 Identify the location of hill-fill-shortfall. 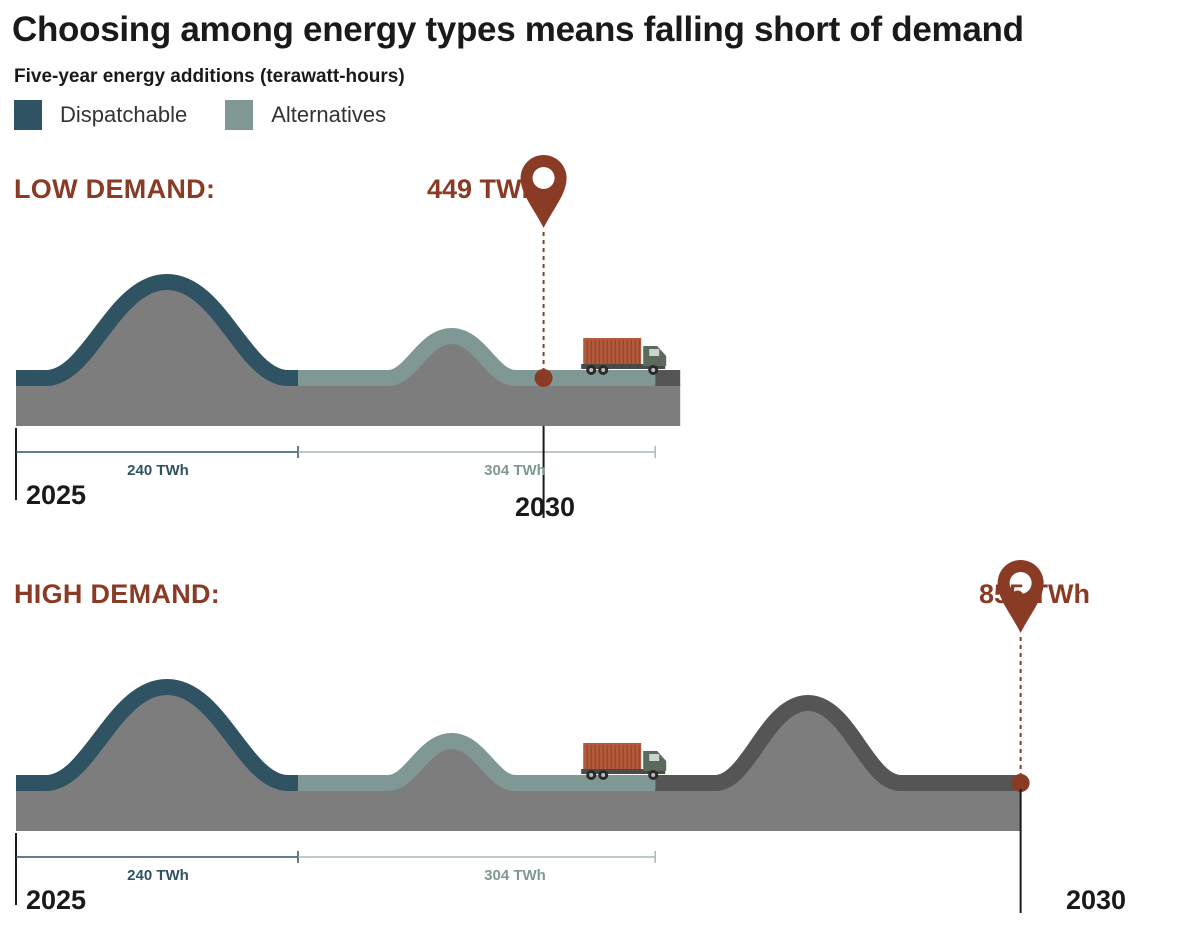
(808, 747).